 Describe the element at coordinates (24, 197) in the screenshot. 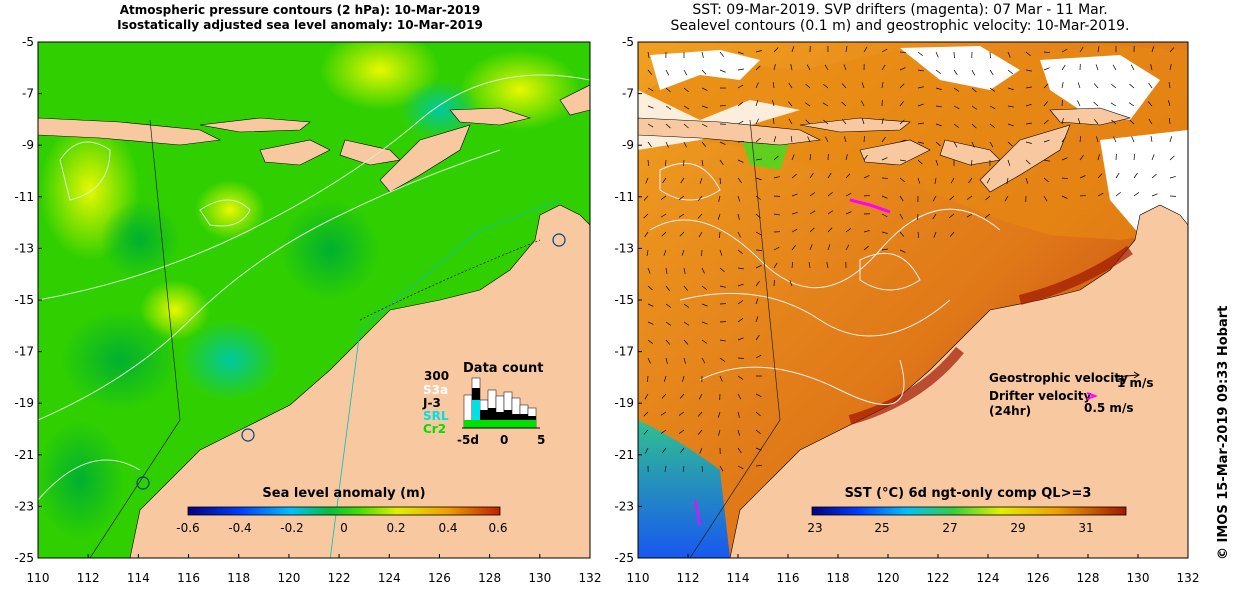

I see `left-lat-tick: -11` at that location.